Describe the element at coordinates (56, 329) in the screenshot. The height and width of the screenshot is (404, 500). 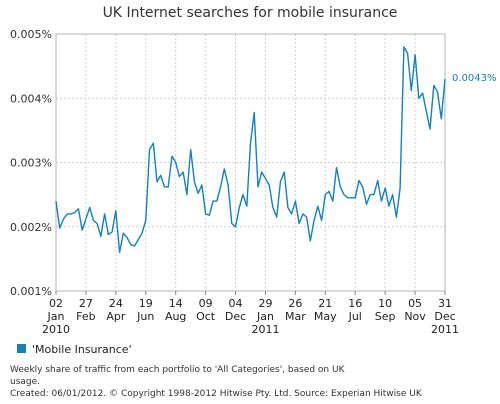
I see `x-tick-year: 2010` at that location.